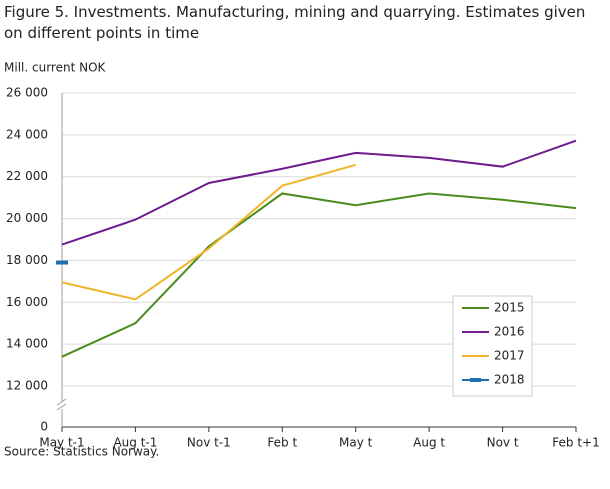 The height and width of the screenshot is (489, 610). What do you see at coordinates (27, 134) in the screenshot?
I see `y-tick-label: 24 000` at bounding box center [27, 134].